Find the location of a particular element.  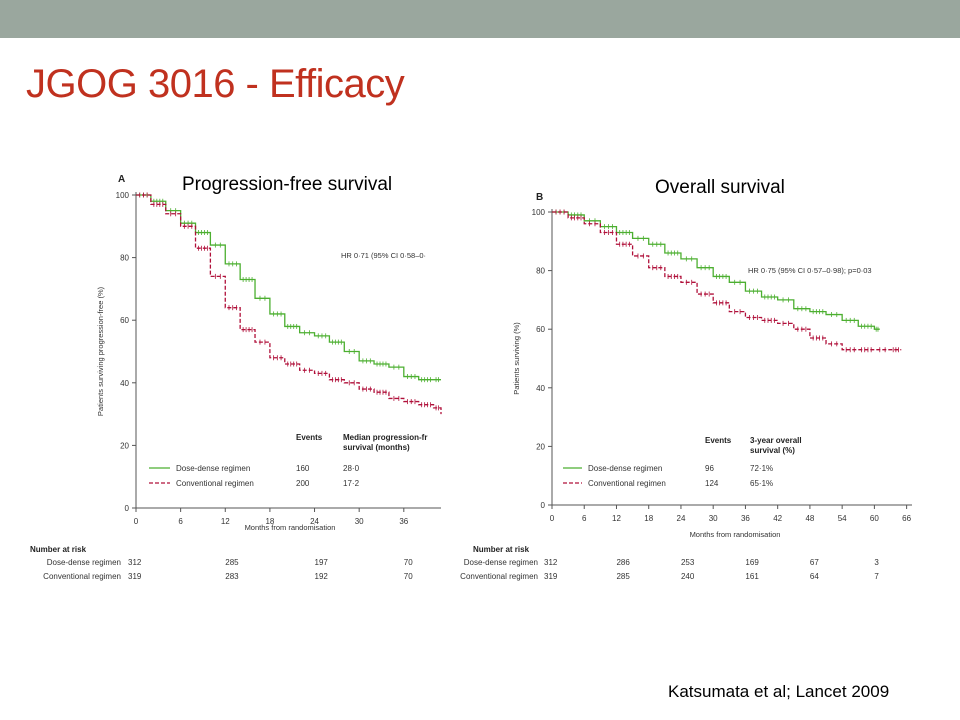

risk-value: 192 is located at coordinates (322, 576).